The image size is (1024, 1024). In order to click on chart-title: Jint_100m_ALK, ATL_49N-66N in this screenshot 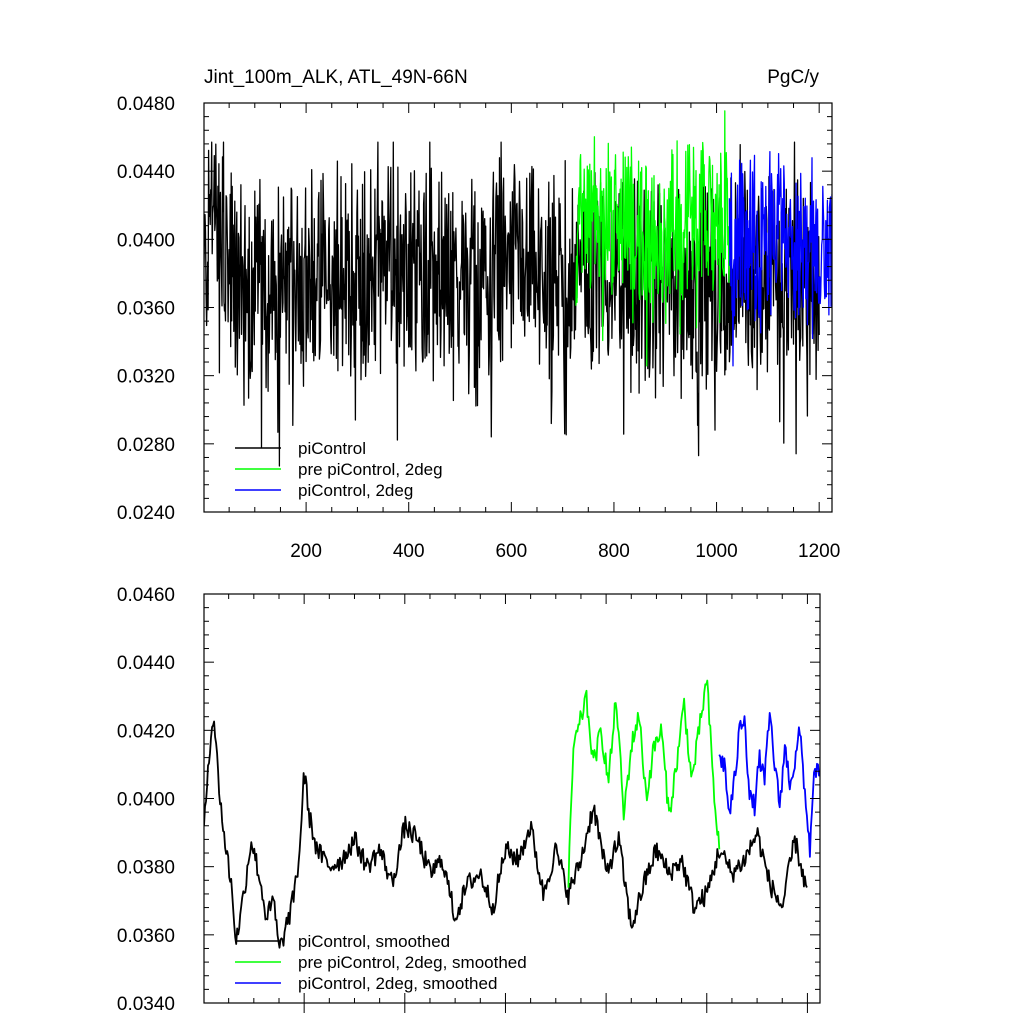, I will do `click(336, 77)`.